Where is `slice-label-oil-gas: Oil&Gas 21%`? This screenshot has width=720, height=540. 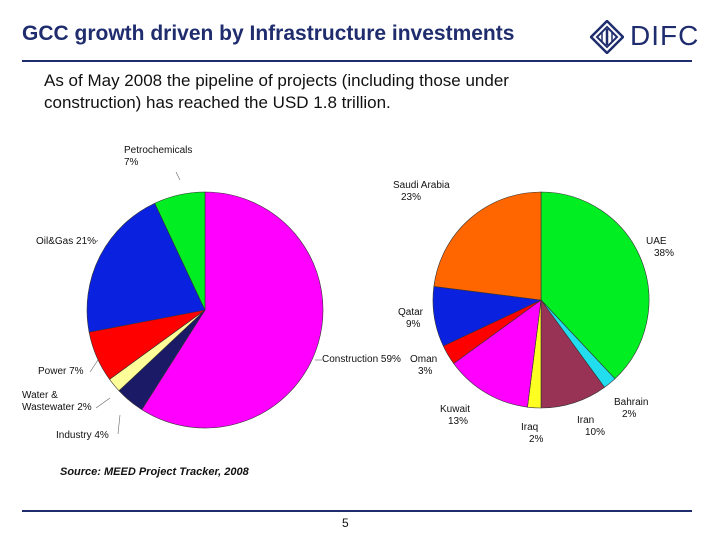
slice-label-oil-gas: Oil&Gas 21% is located at coordinates (66, 241).